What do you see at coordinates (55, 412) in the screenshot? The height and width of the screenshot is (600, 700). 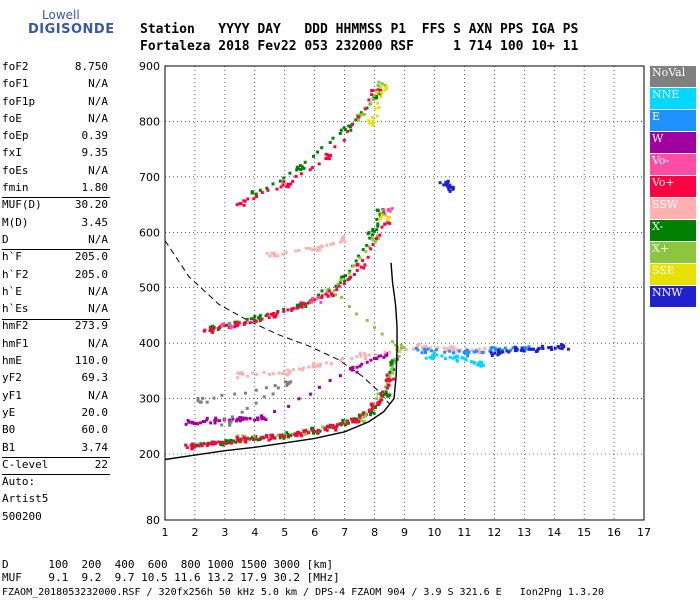 I see `param-row-20: yE 20.0` at bounding box center [55, 412].